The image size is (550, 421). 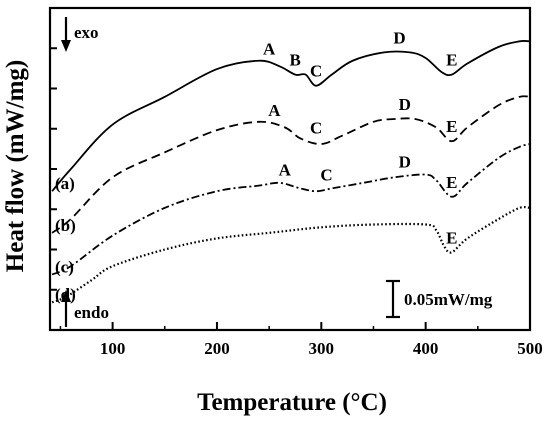 What do you see at coordinates (448, 299) in the screenshot?
I see `scale-bar-label: 0.05mW/mg` at bounding box center [448, 299].